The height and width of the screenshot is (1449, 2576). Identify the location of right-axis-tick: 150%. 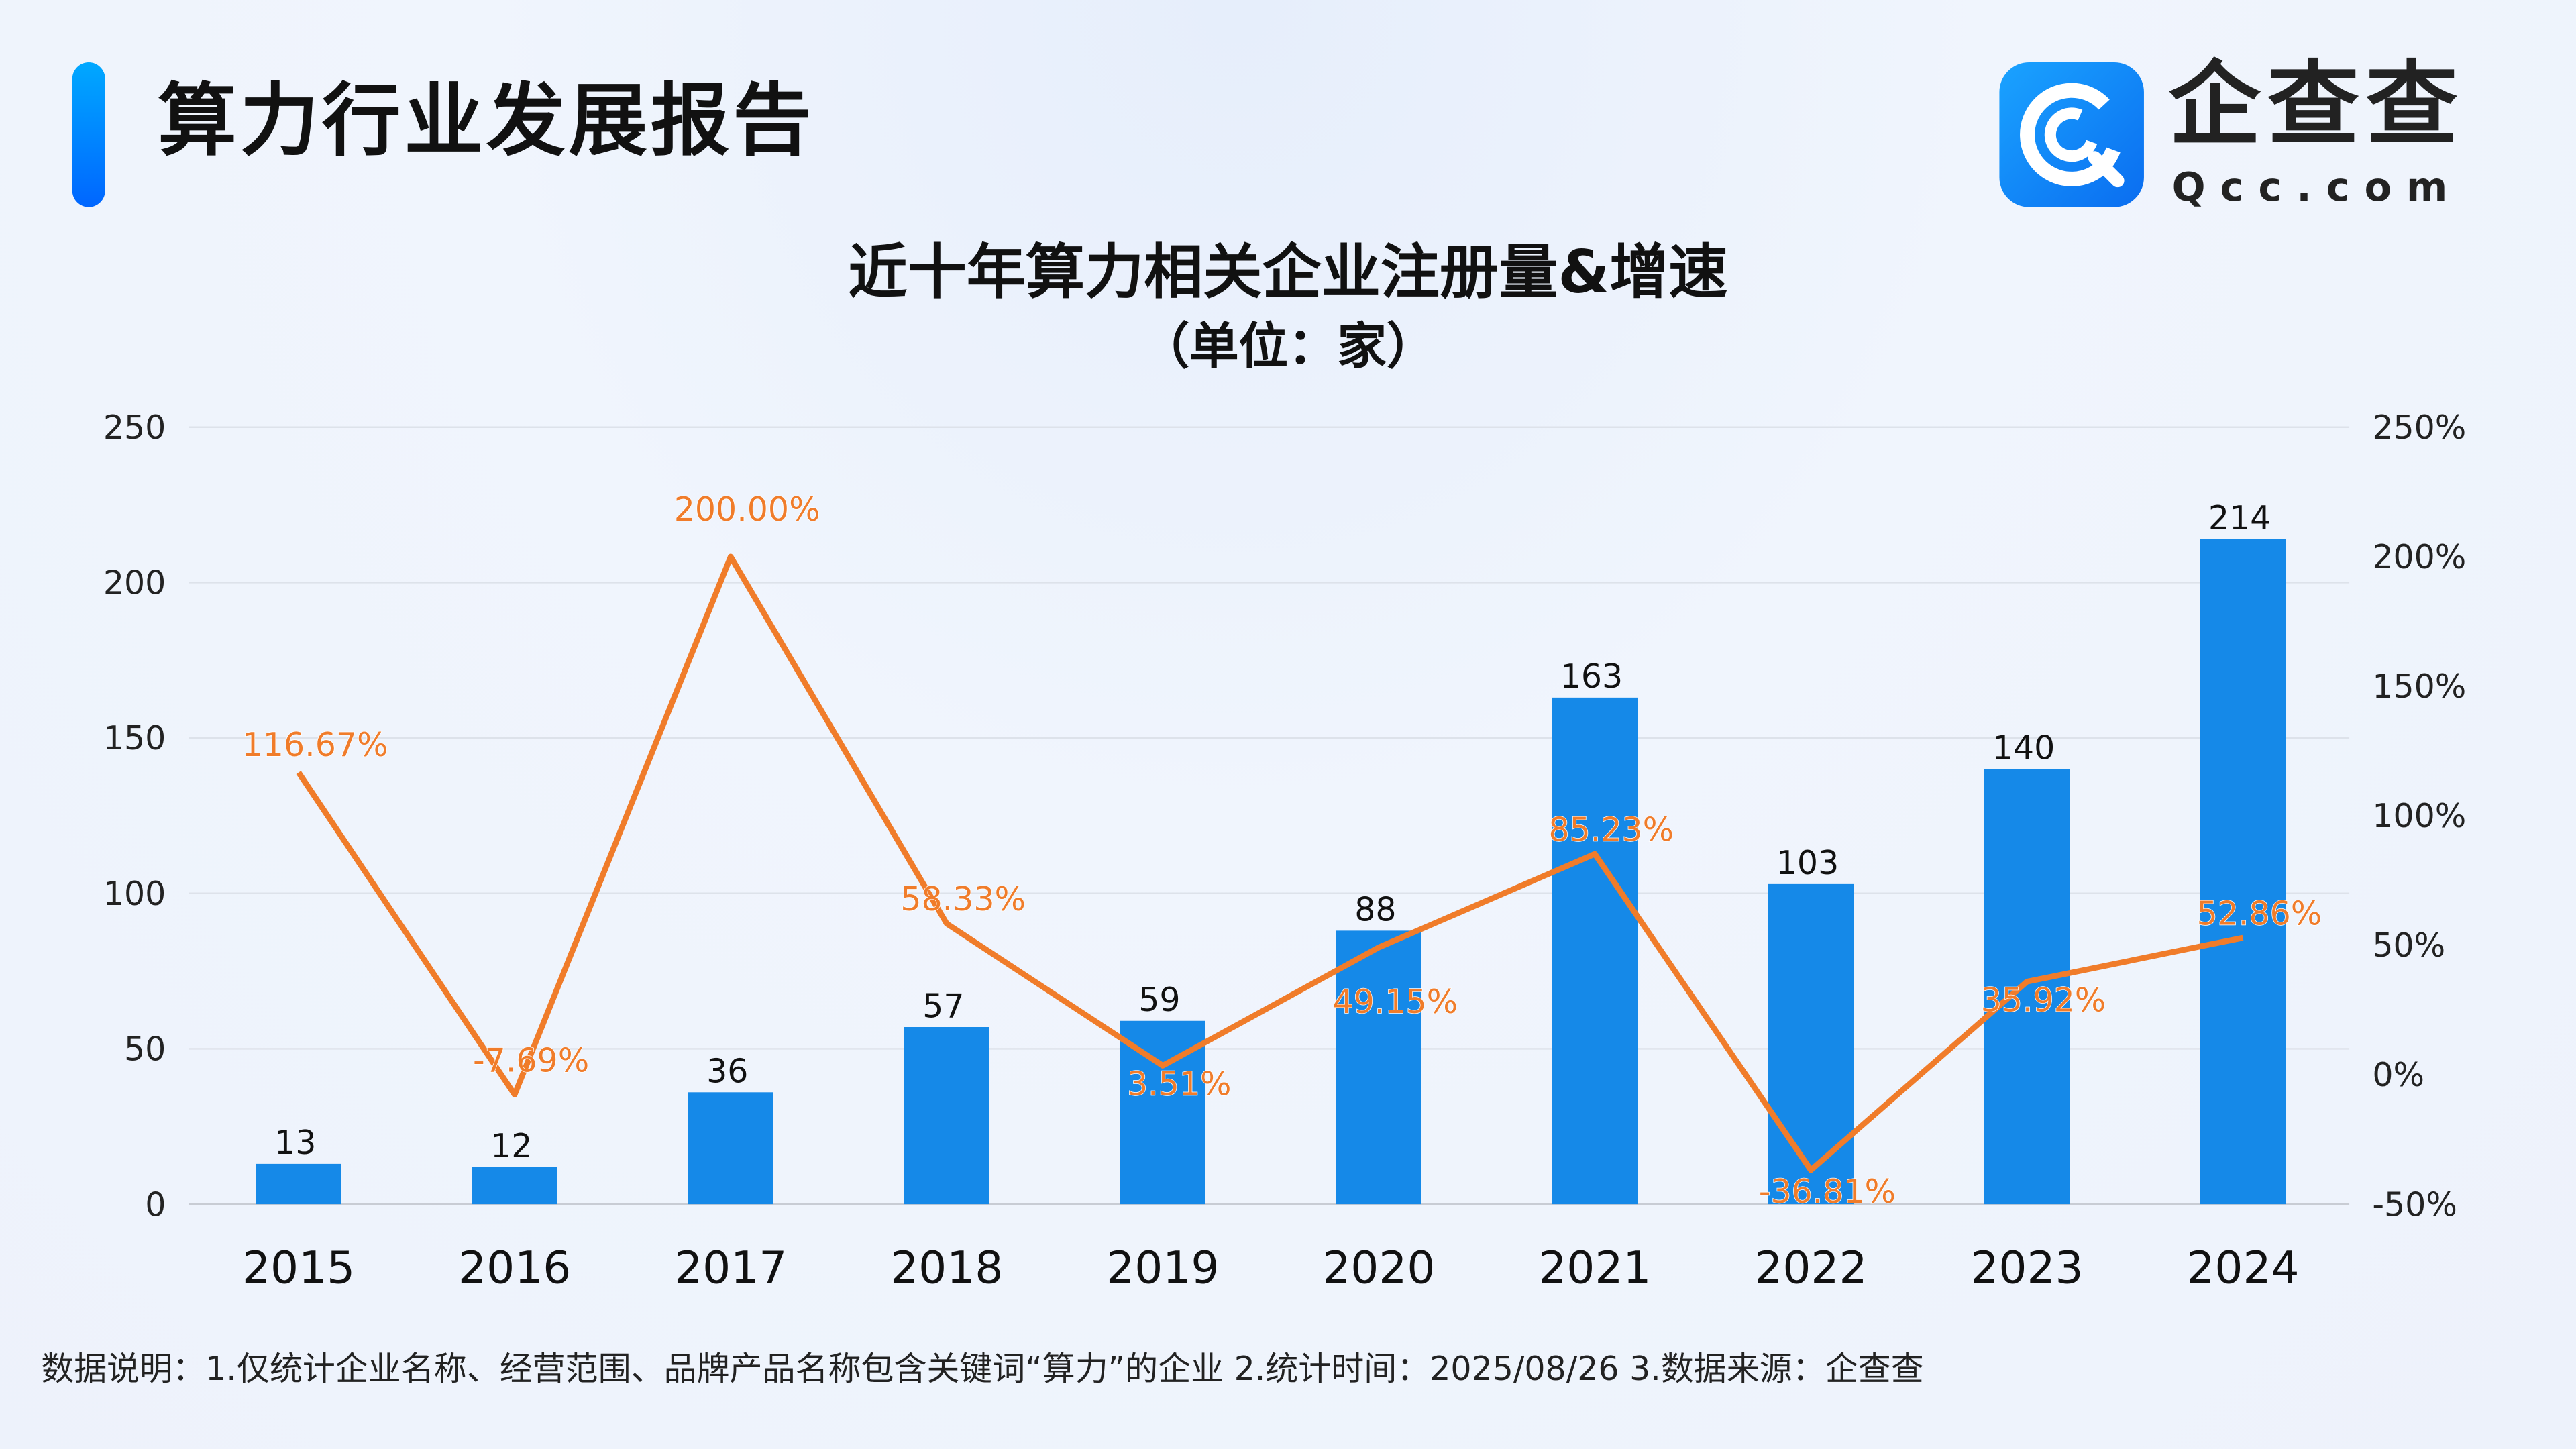
(2419, 686).